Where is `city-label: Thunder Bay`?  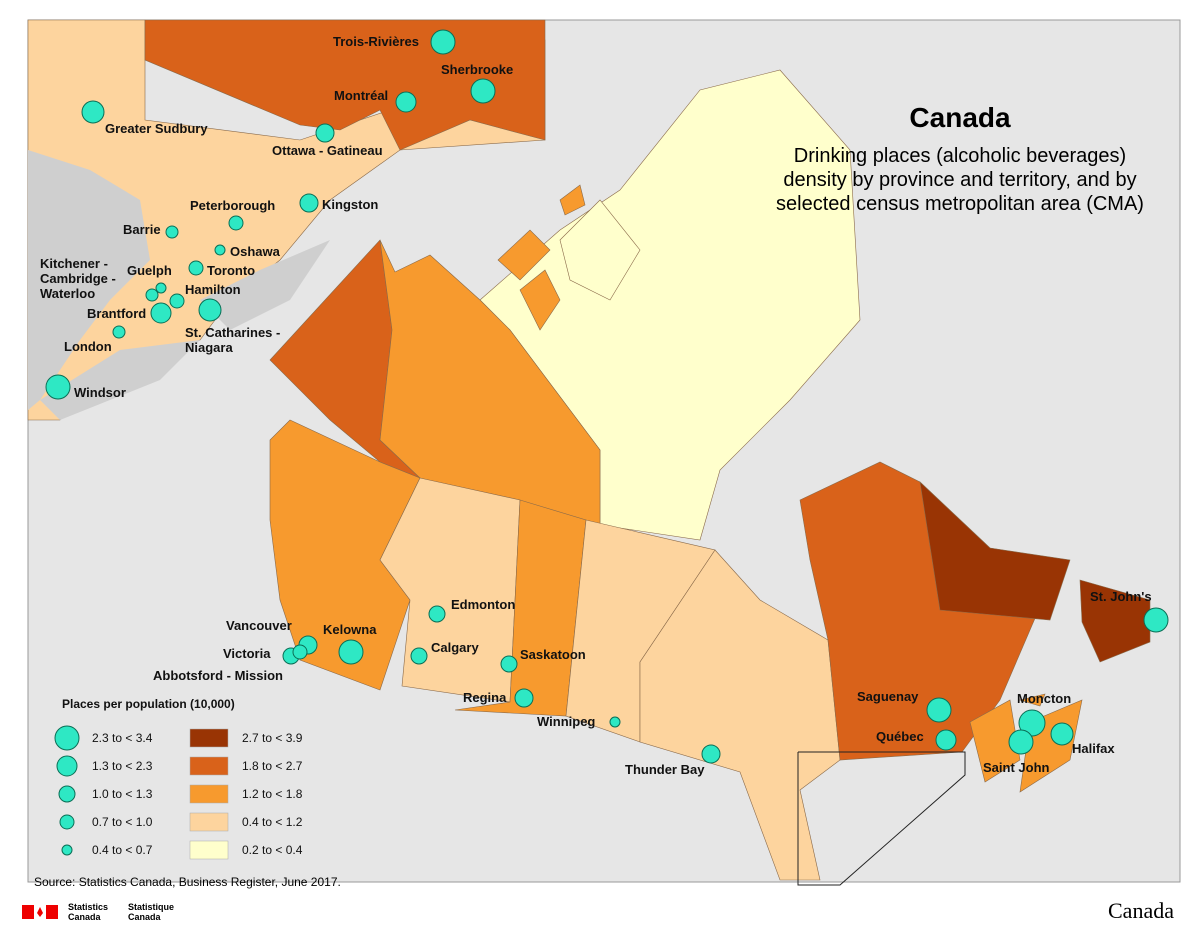 city-label: Thunder Bay is located at coordinates (665, 769).